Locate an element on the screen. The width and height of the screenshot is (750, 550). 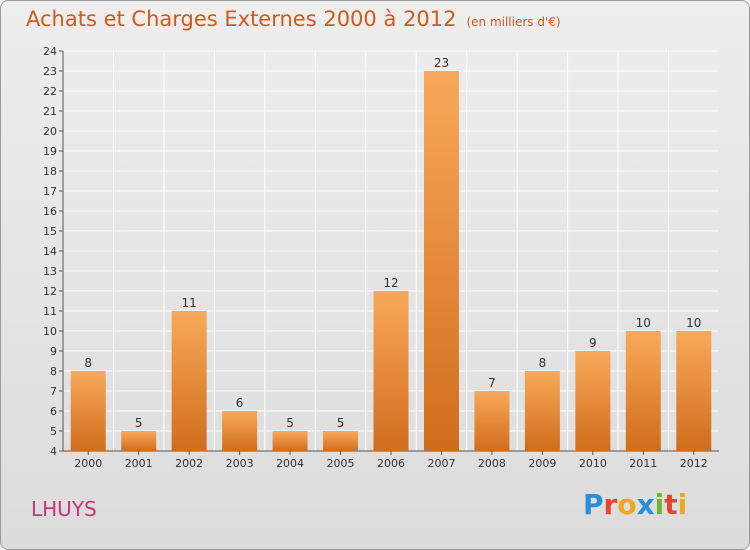
data-label: 6 is located at coordinates (240, 403).